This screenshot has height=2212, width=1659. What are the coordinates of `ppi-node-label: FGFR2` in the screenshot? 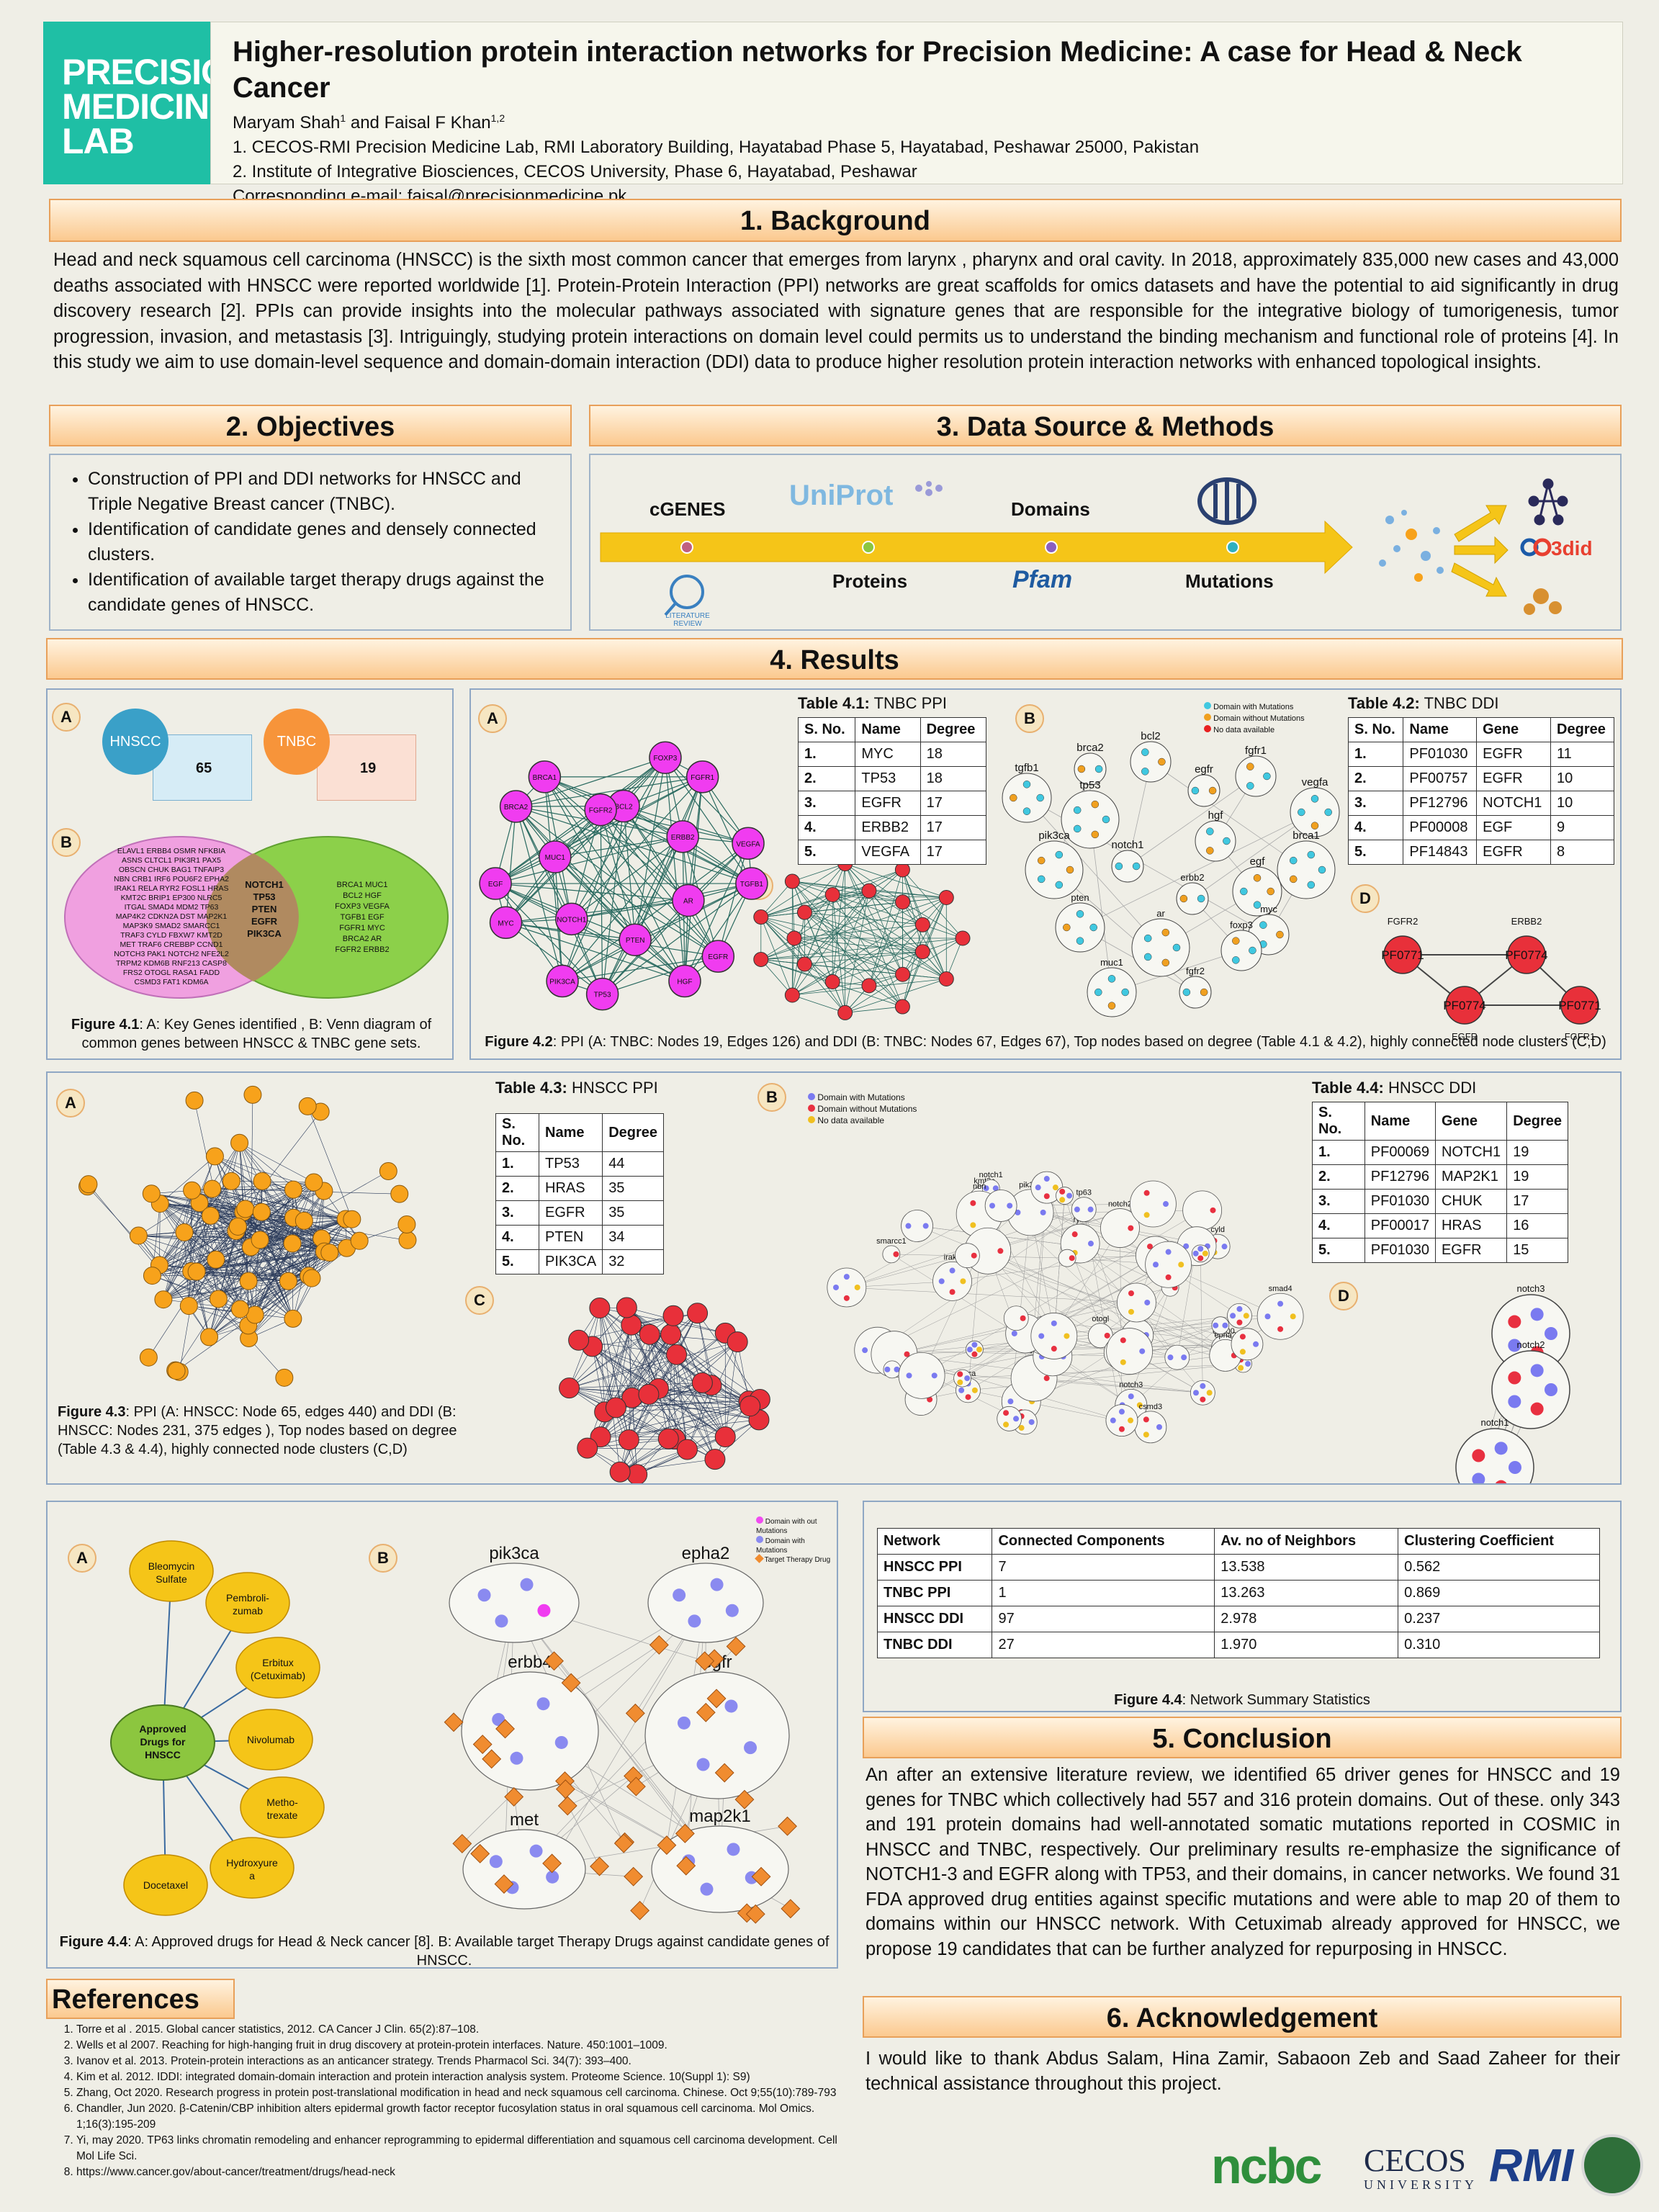 It's located at (601, 811).